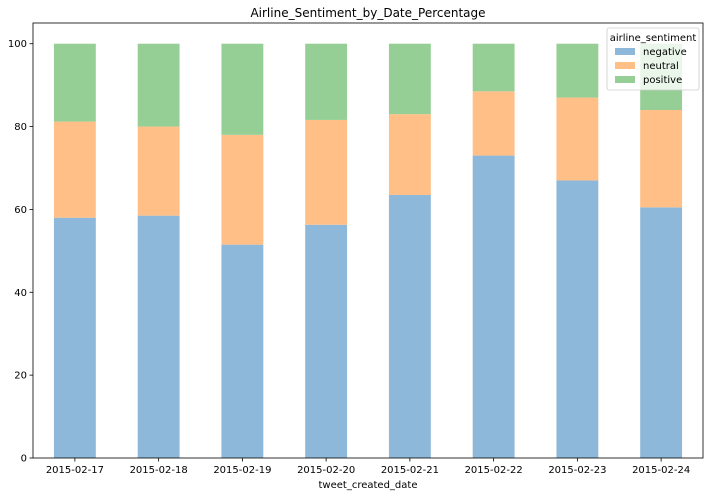 The image size is (713, 497). What do you see at coordinates (326, 470) in the screenshot?
I see `x-tick-label: 2015-02-20` at bounding box center [326, 470].